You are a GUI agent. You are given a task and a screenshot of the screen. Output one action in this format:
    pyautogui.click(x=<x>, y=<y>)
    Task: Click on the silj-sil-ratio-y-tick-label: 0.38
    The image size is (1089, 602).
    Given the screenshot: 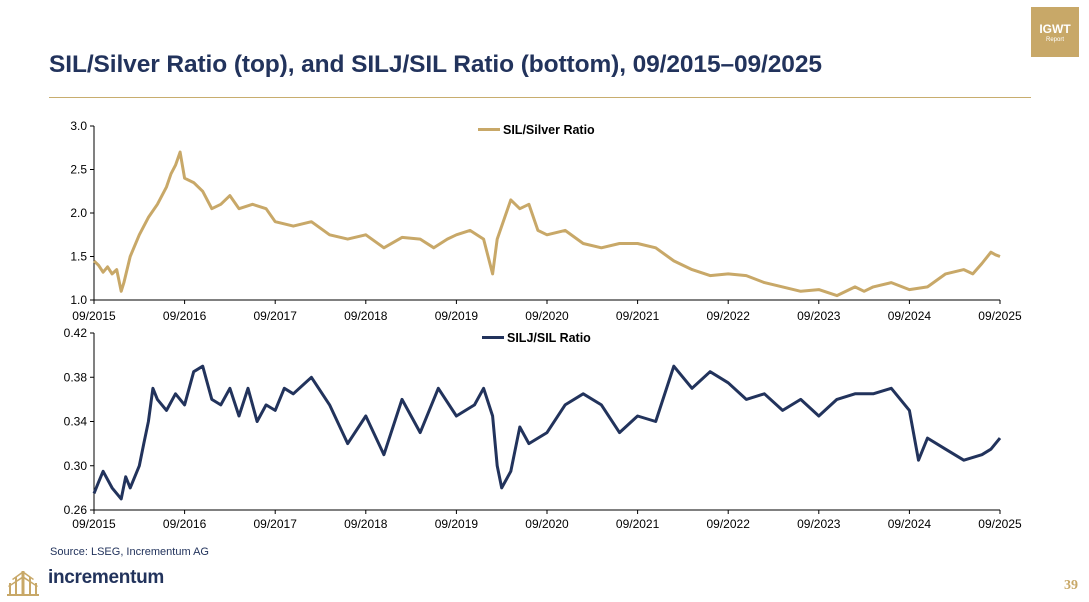 What is the action you would take?
    pyautogui.click(x=76, y=377)
    